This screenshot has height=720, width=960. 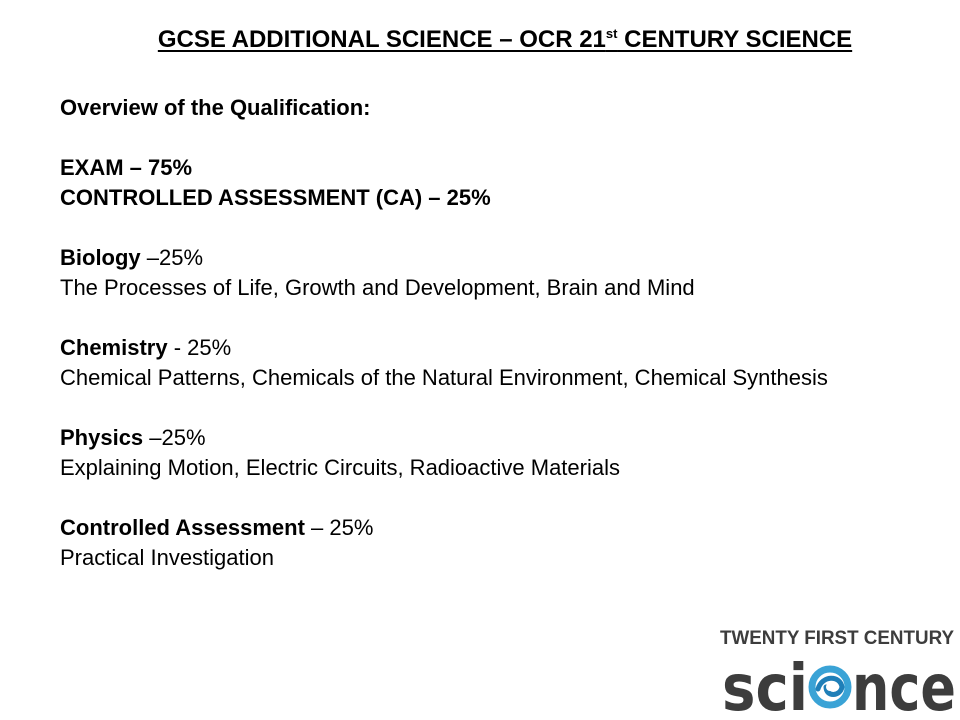 I want to click on overview-heading: Overview of the Qualification:, so click(x=215, y=107).